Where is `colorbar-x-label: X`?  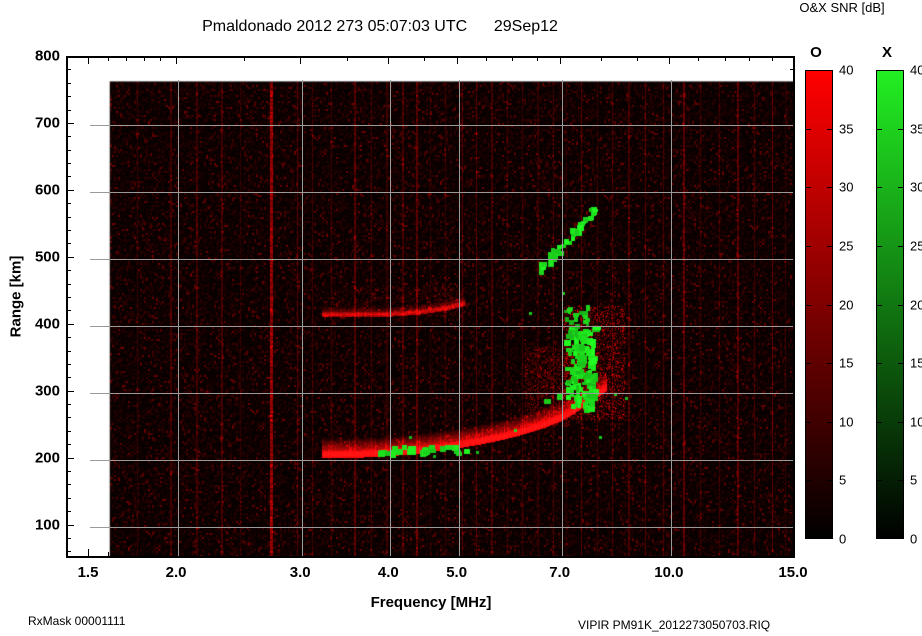
colorbar-x-label: X is located at coordinates (886, 52).